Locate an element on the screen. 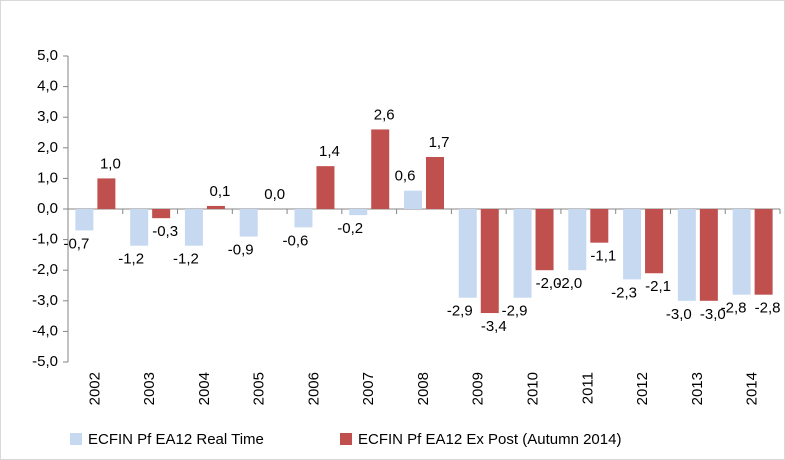 The image size is (785, 460). value-label: 0,1 is located at coordinates (219, 191).